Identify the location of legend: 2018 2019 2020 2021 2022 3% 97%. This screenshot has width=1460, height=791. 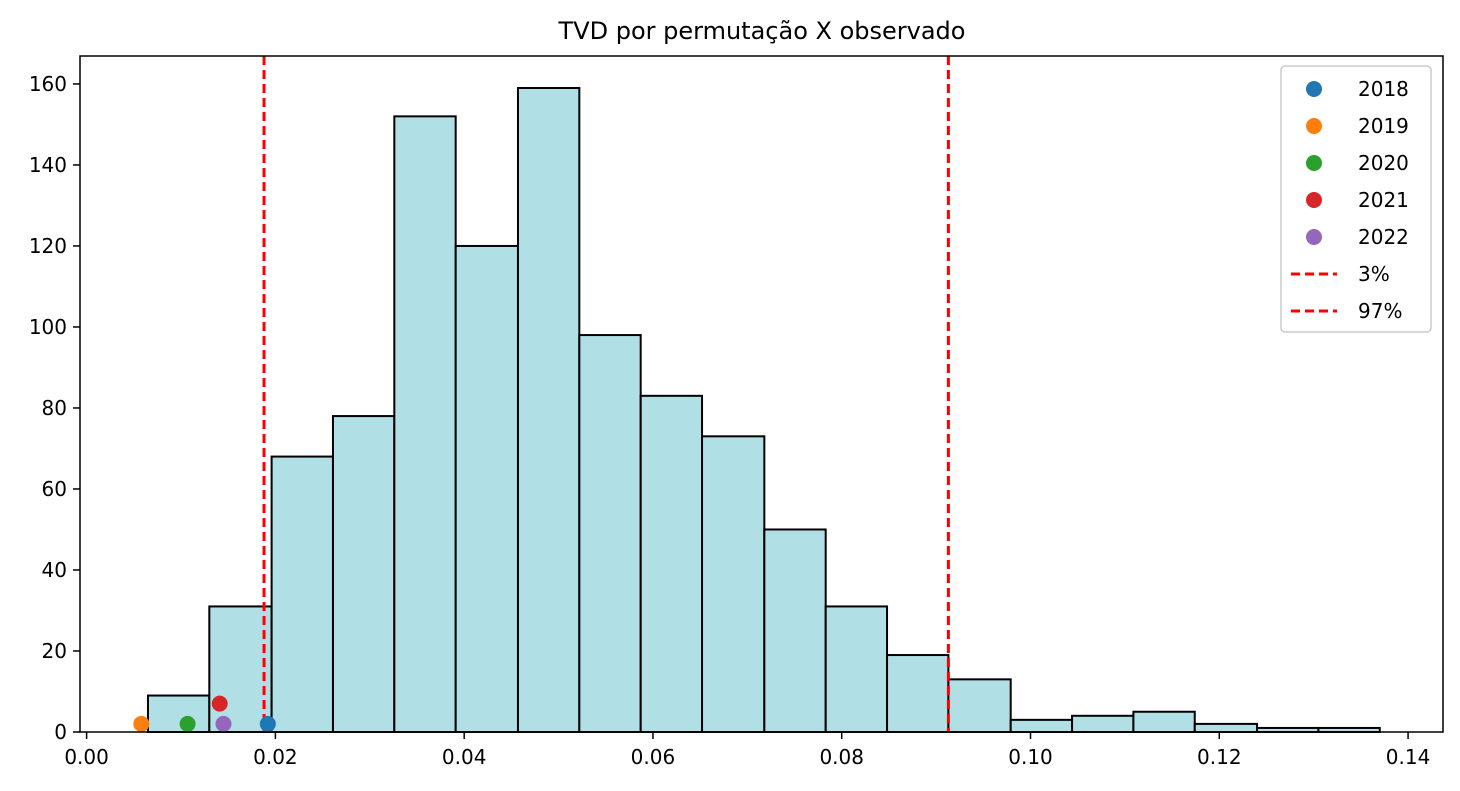
(1356, 199).